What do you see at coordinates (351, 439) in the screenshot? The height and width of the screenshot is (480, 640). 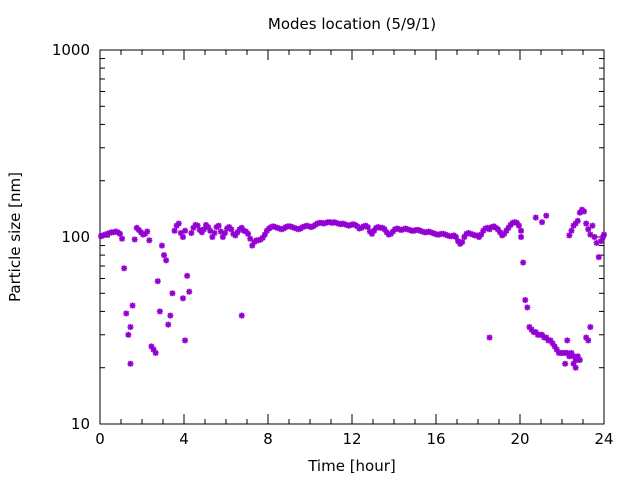 I see `x-tick-label: 12` at bounding box center [351, 439].